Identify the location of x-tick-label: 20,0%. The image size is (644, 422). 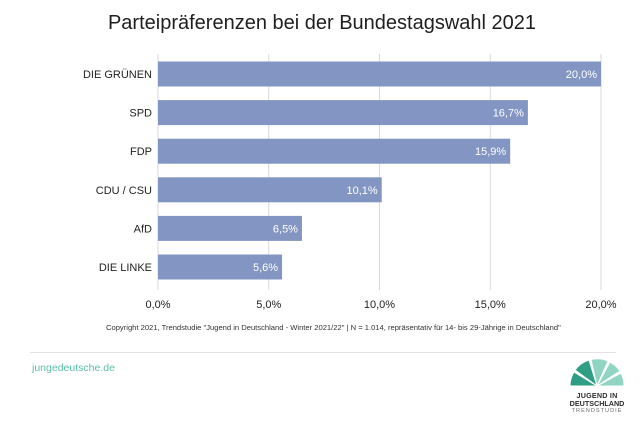
(600, 305).